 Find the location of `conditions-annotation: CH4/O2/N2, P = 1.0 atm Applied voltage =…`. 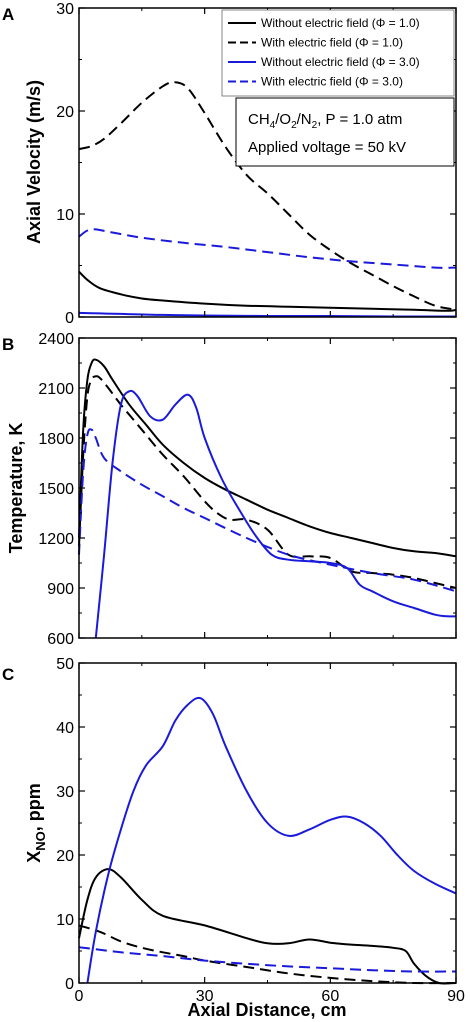

conditions-annotation: CH4/O2/N2, P = 1.0 atm Applied voltage =… is located at coordinates (345, 132).